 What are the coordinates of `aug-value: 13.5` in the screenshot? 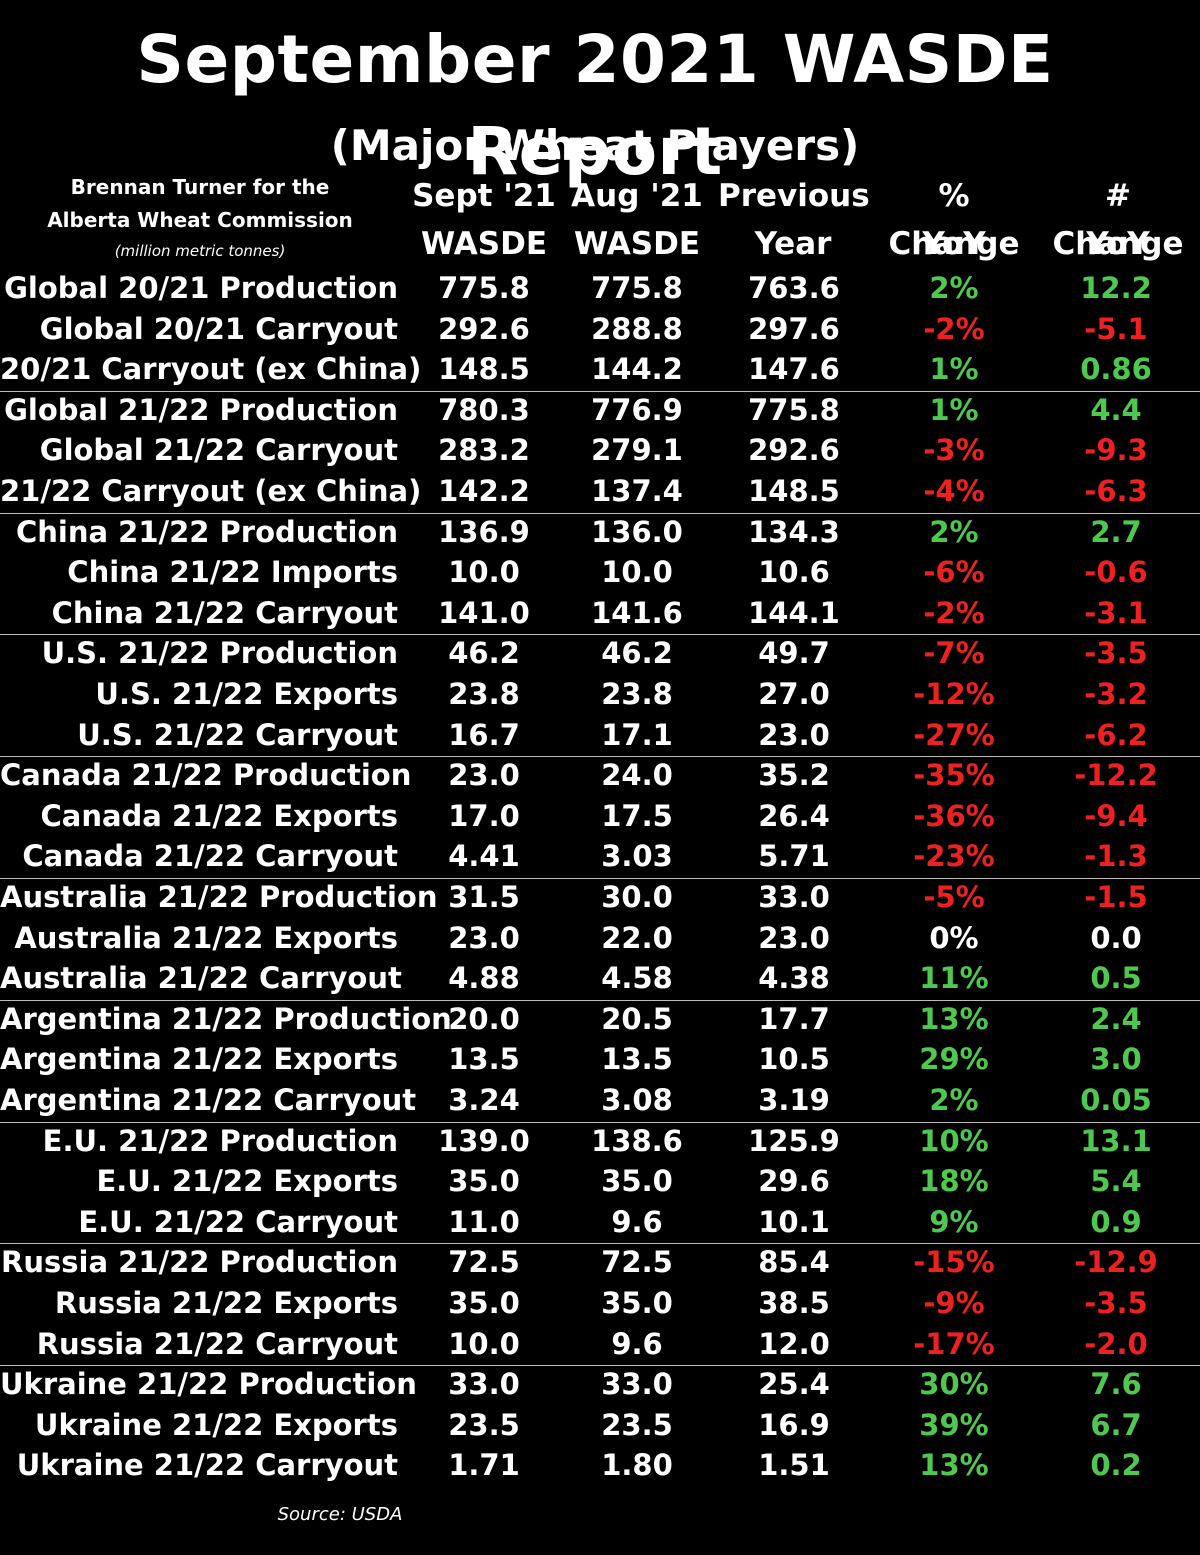 It's located at (637, 1059).